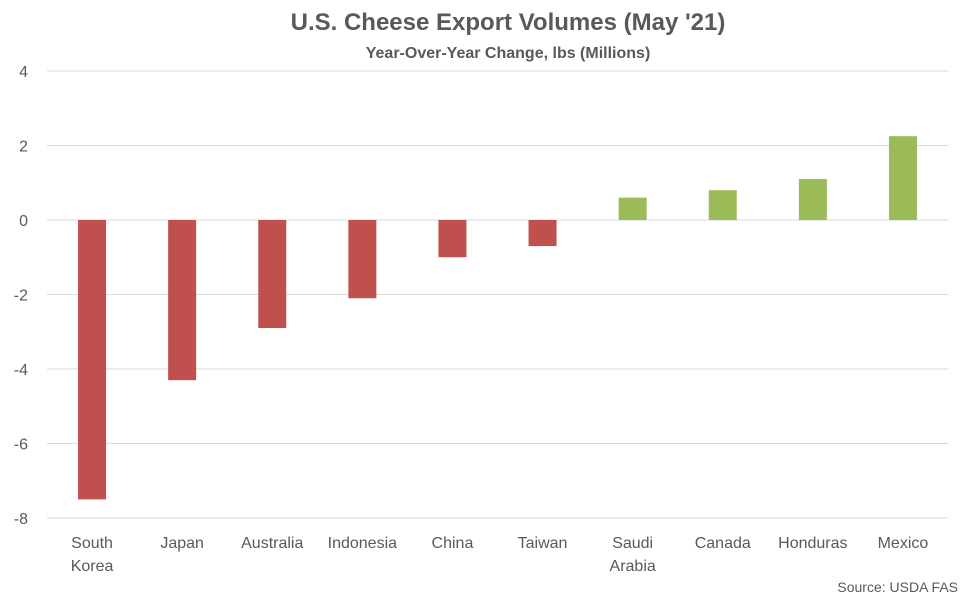 The width and height of the screenshot is (975, 600). I want to click on x-category-label: Honduras, so click(812, 543).